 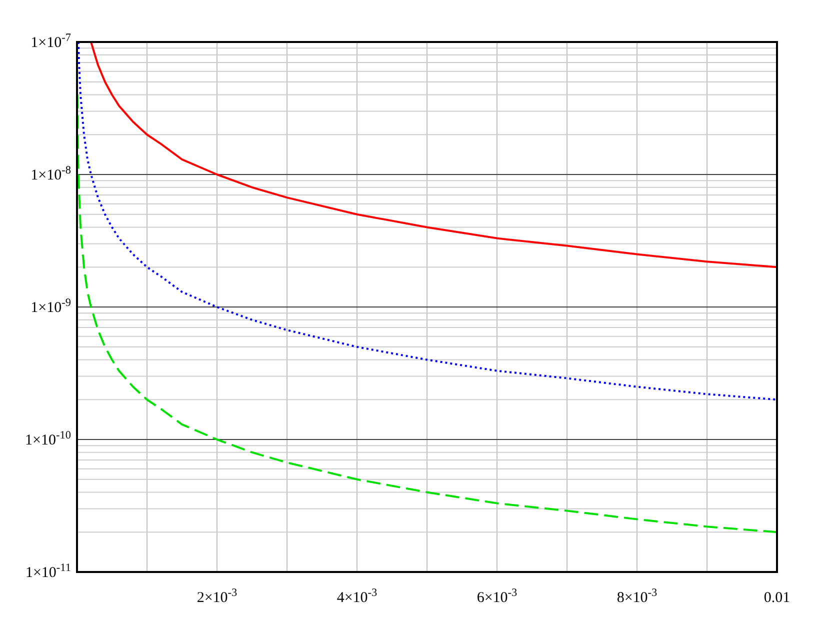 What do you see at coordinates (357, 596) in the screenshot?
I see `x-tick-label: 4×10$^{-3}$` at bounding box center [357, 596].